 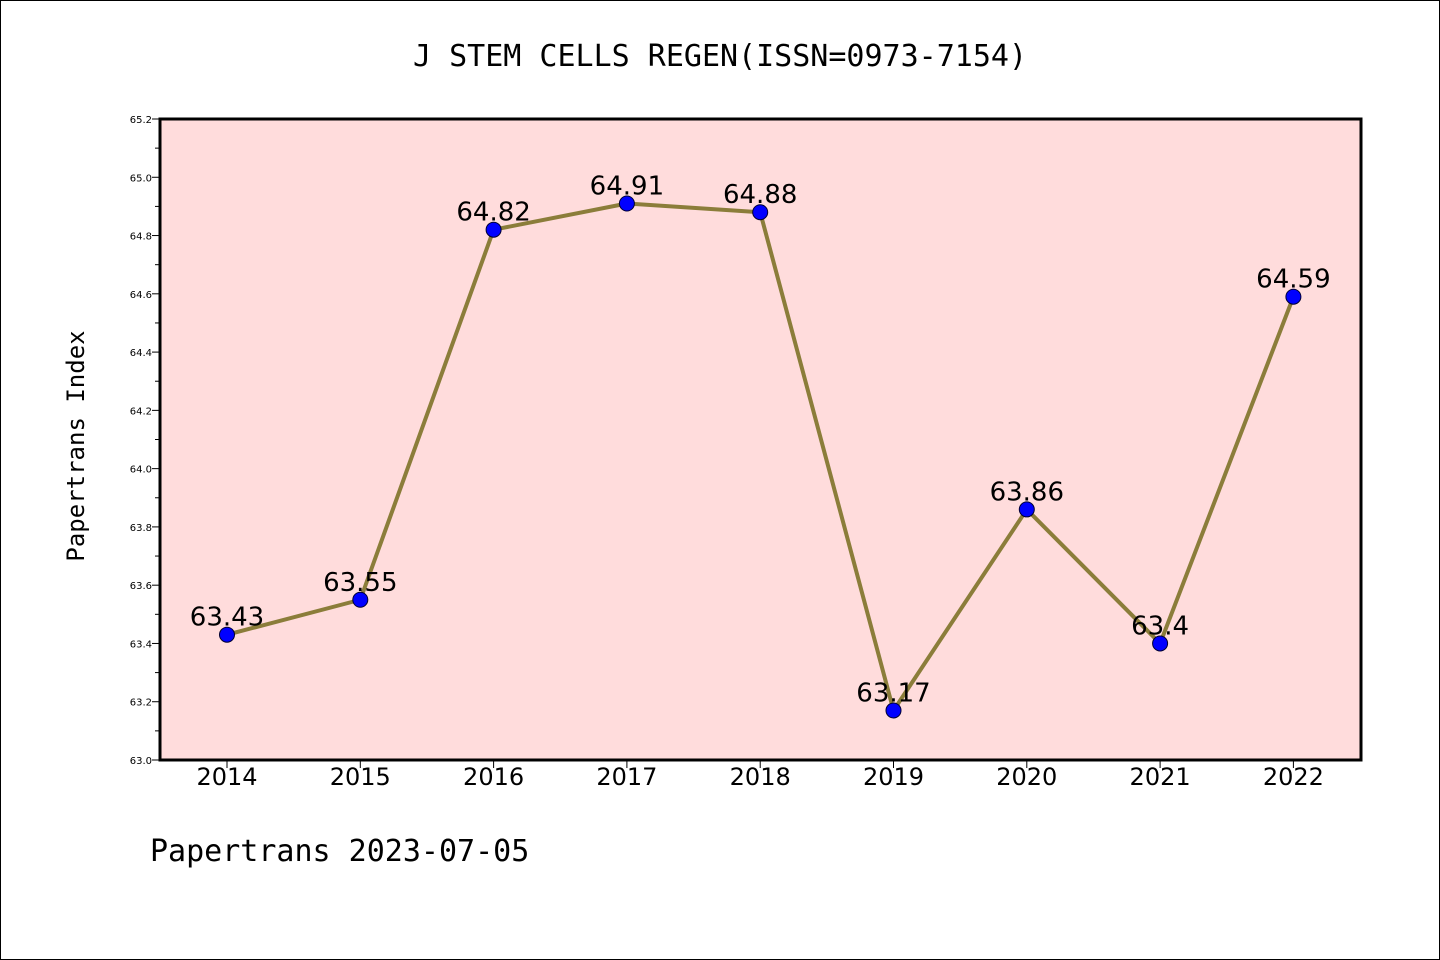 What do you see at coordinates (141, 586) in the screenshot?
I see `y-tick-label: 63.6` at bounding box center [141, 586].